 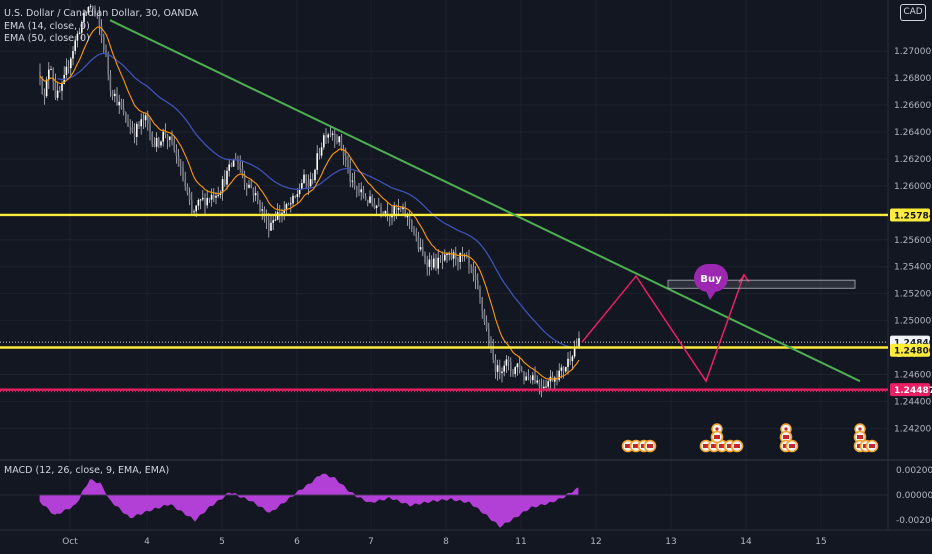 What do you see at coordinates (912, 106) in the screenshot?
I see `price-tick-label: 1.26600` at bounding box center [912, 106].